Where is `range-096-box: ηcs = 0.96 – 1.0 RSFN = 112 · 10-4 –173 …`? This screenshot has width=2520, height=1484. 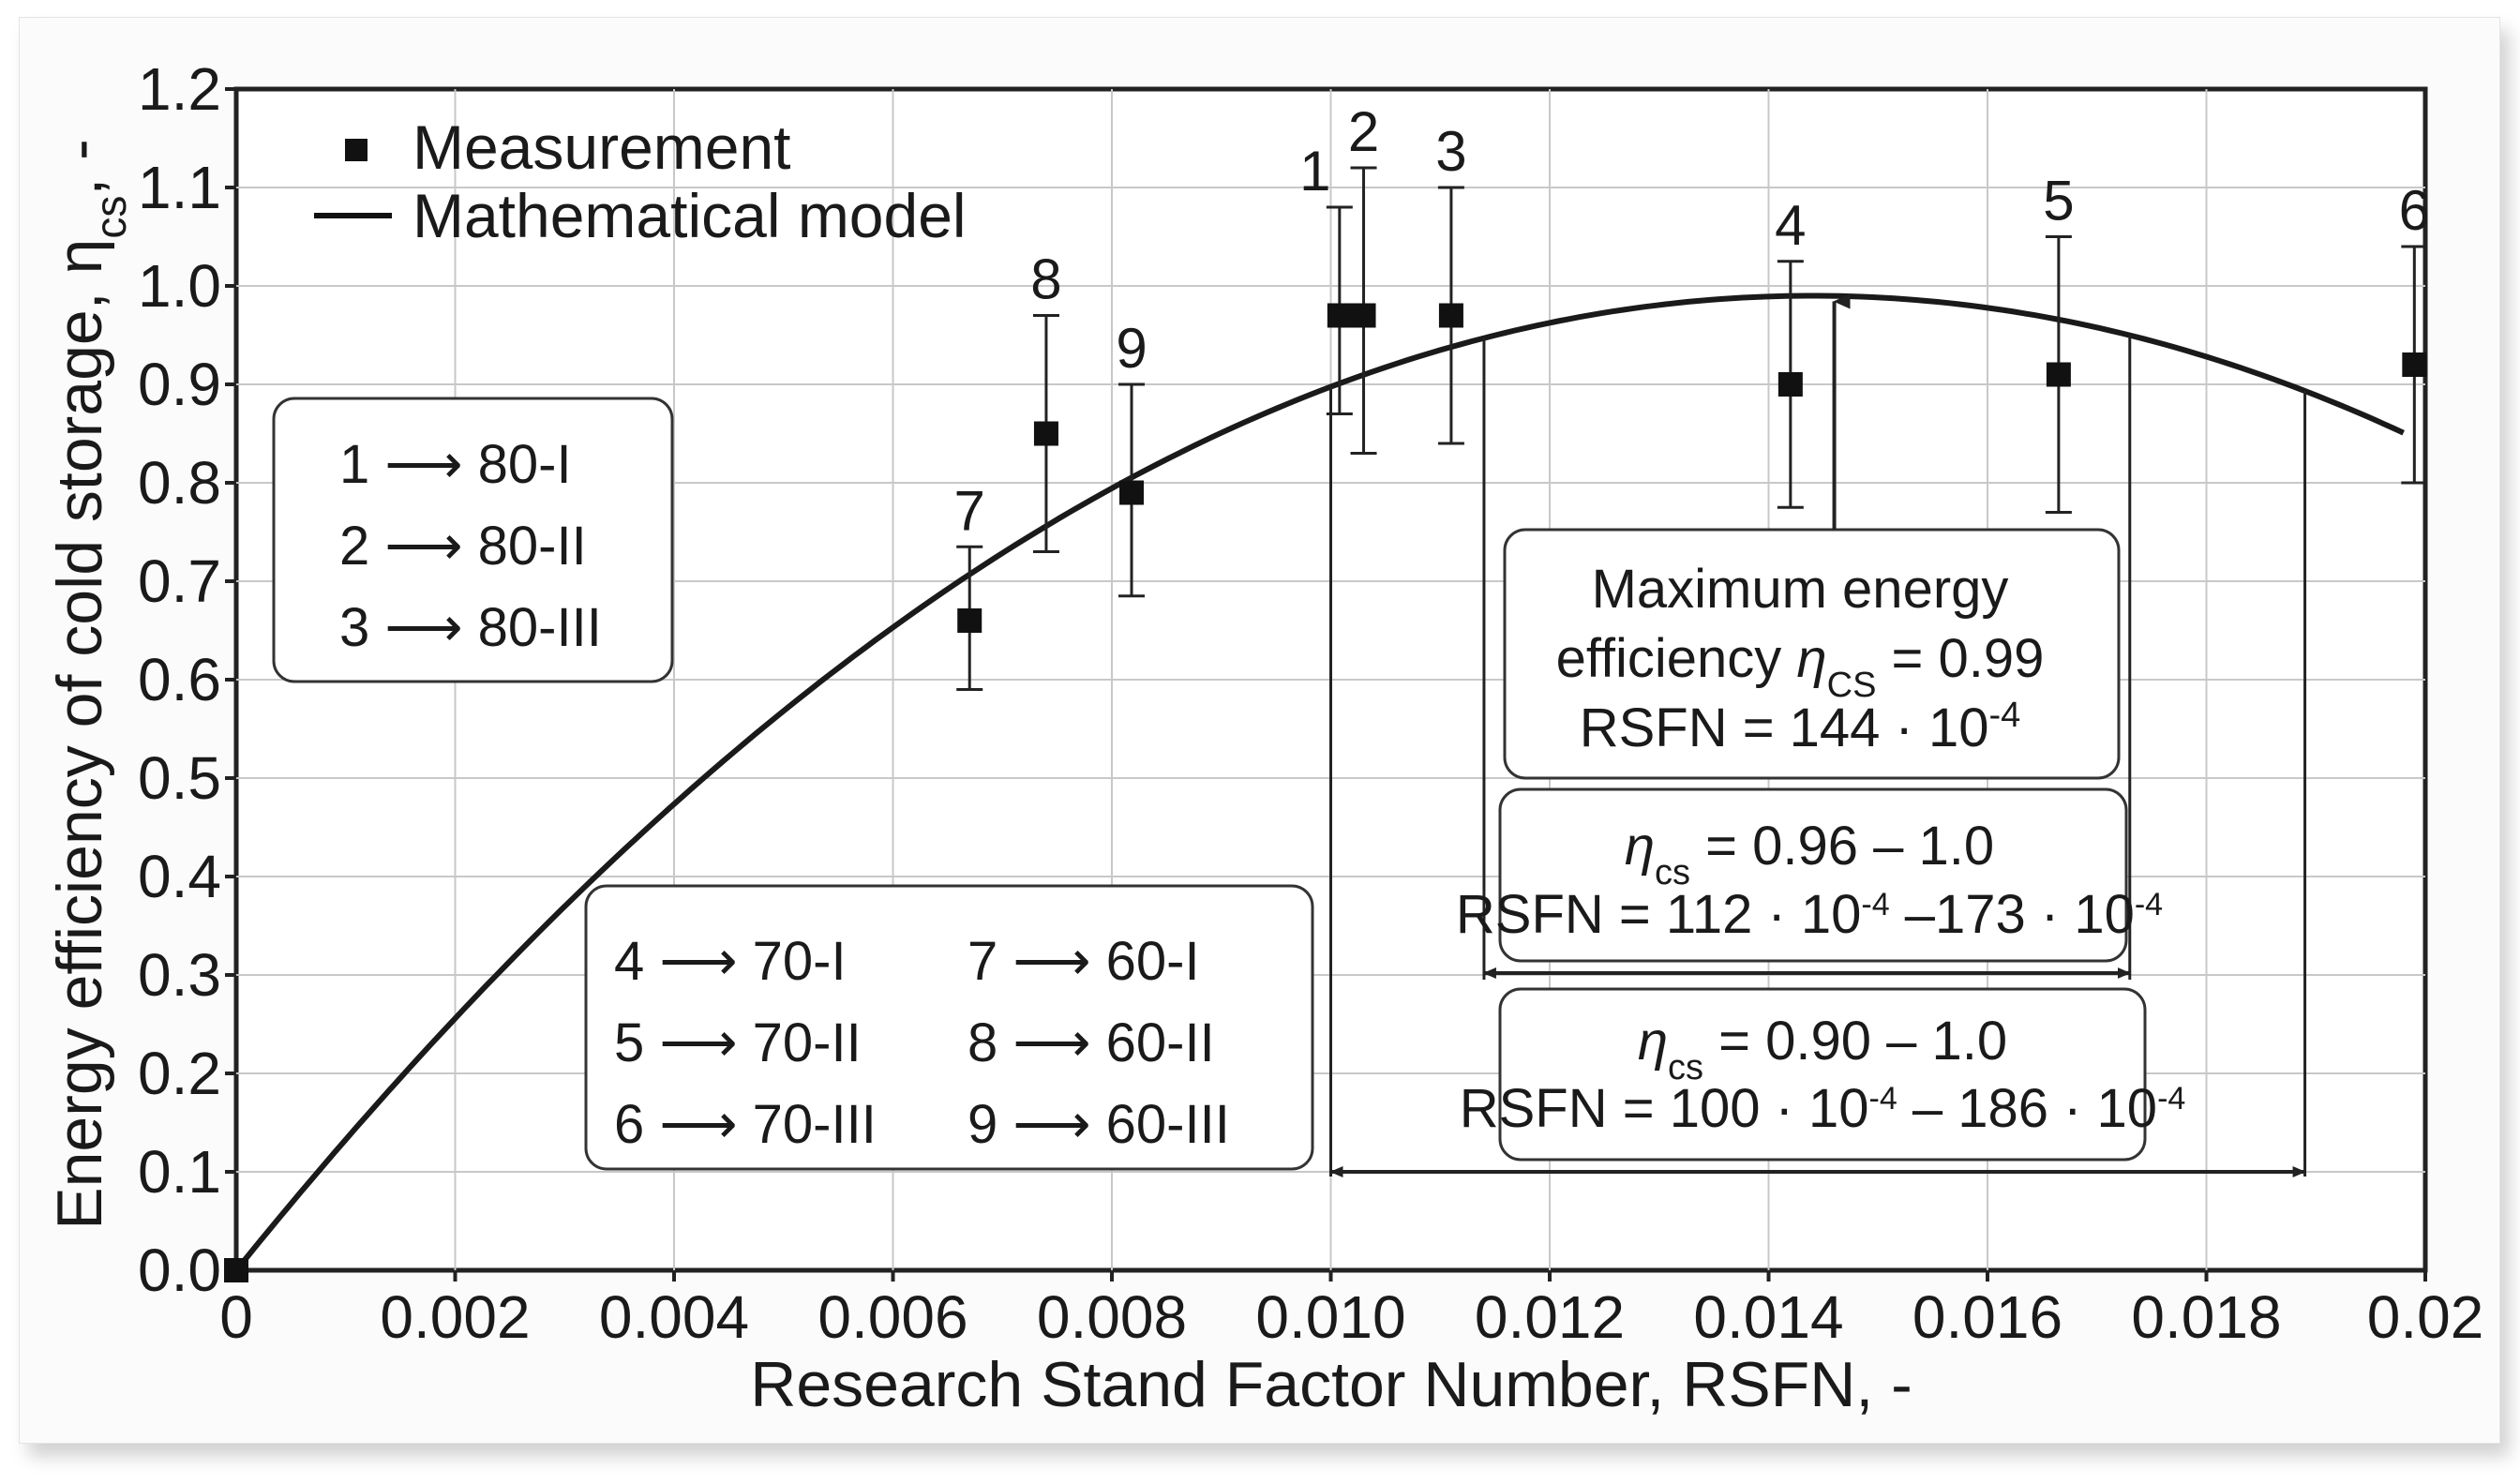 range-096-box: ηcs = 0.96 – 1.0 RSFN = 112 · 10-4 –173 … is located at coordinates (1809, 875).